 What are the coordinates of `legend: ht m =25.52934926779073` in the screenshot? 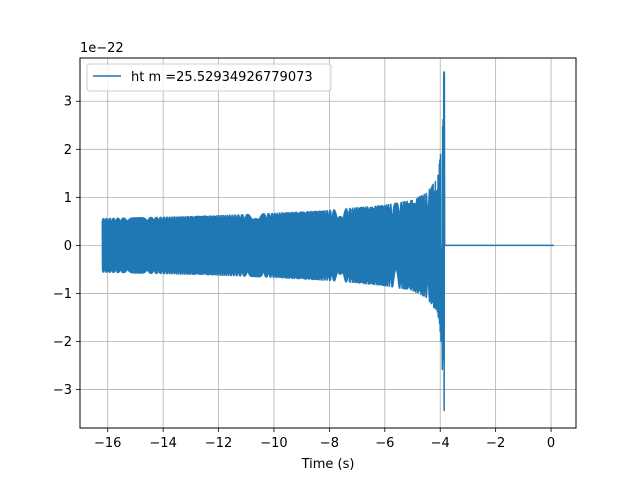 It's located at (209, 77).